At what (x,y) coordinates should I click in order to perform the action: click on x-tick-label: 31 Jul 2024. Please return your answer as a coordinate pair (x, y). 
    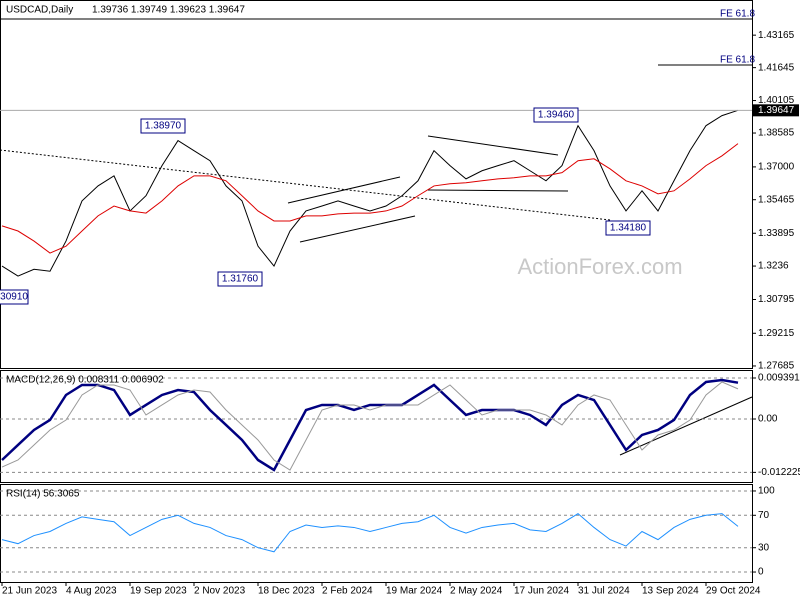
    Looking at the image, I should click on (604, 591).